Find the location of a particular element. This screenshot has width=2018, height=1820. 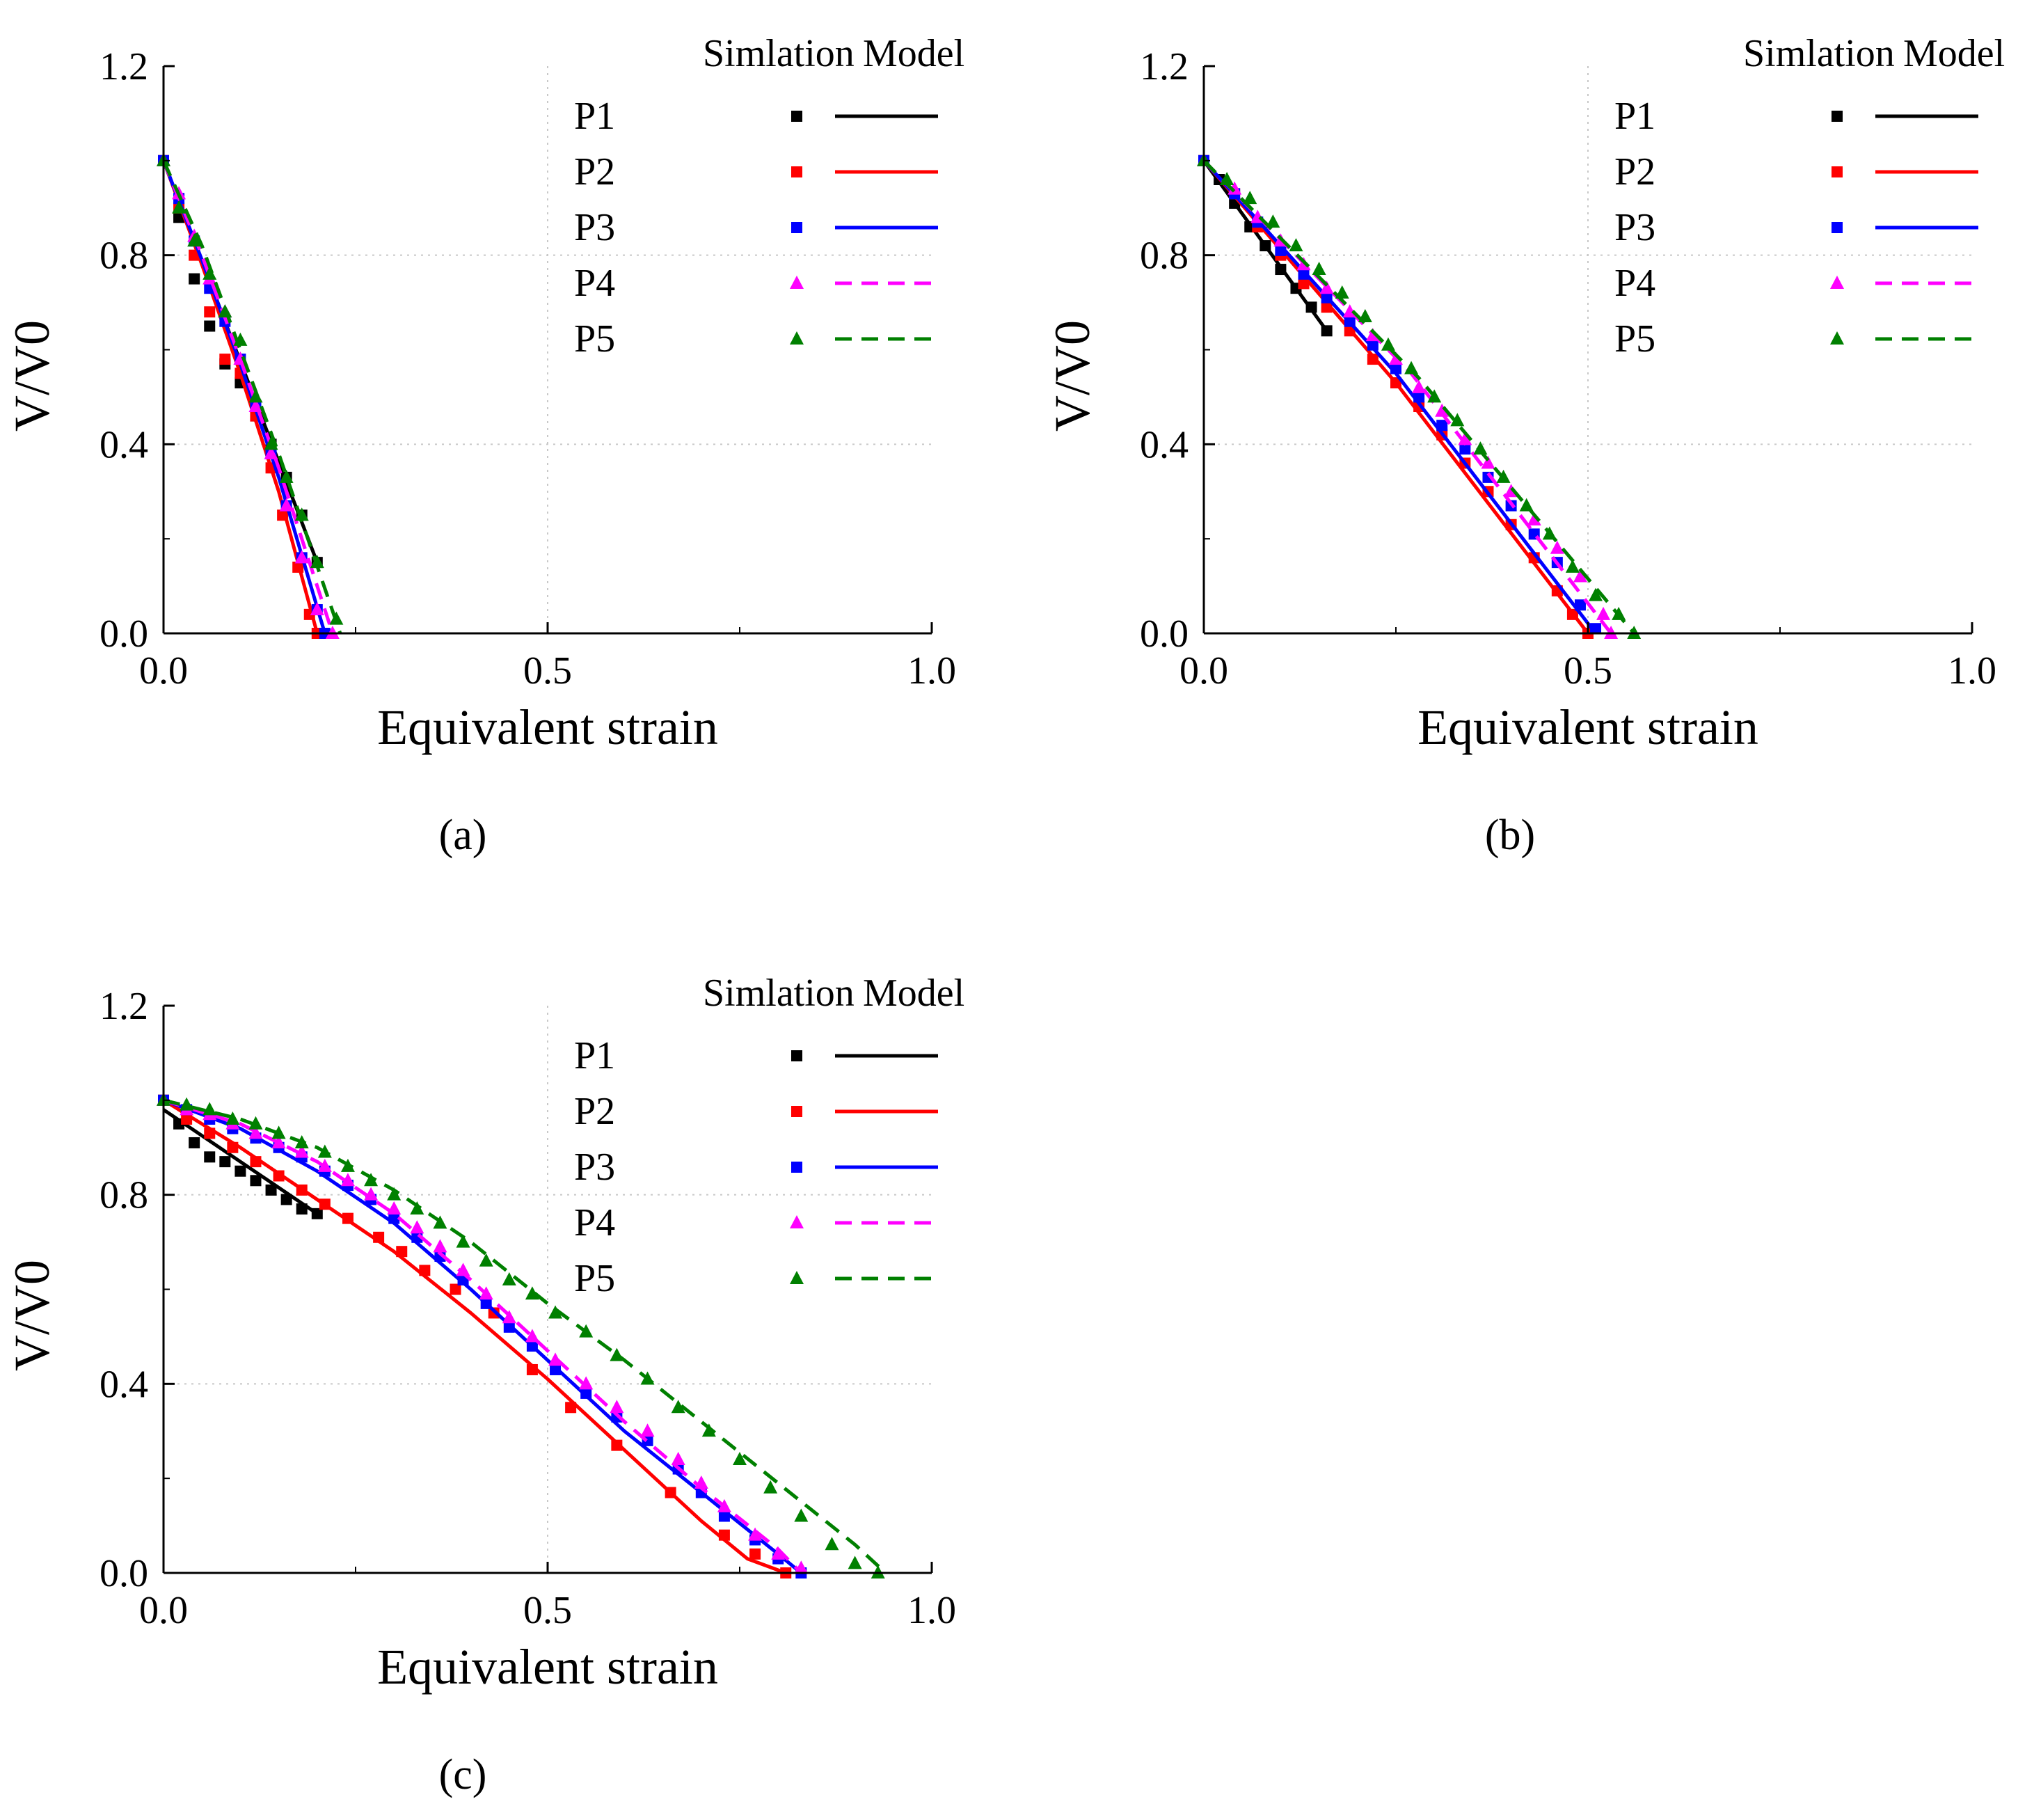

legend-label-p5: P5 is located at coordinates (594, 1278).